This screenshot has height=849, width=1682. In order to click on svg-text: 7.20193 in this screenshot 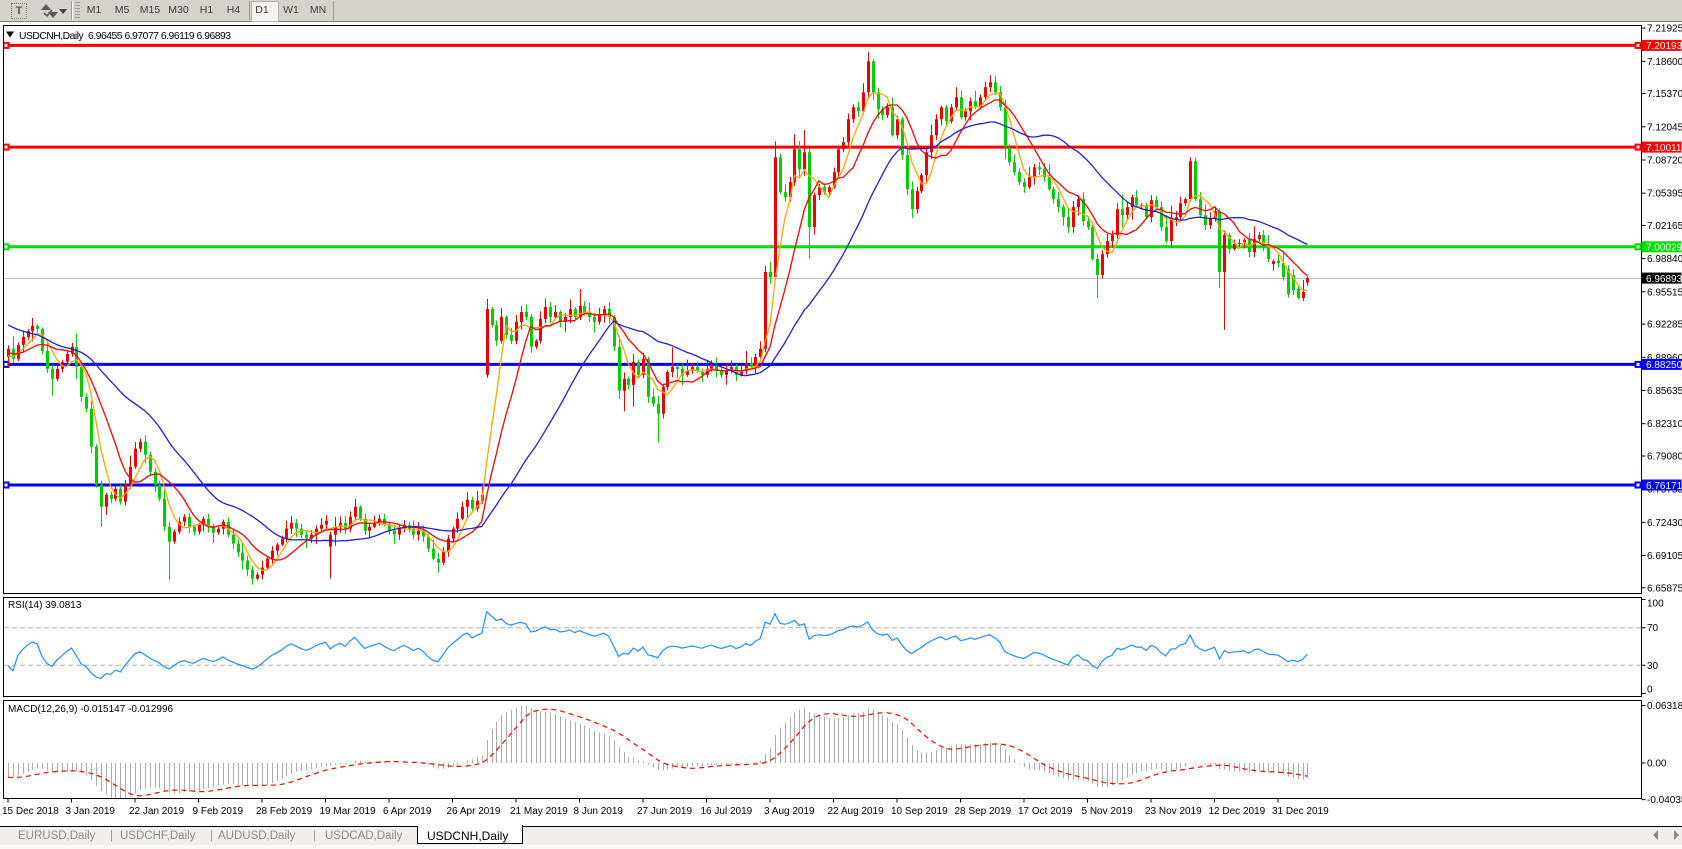, I will do `click(1664, 46)`.